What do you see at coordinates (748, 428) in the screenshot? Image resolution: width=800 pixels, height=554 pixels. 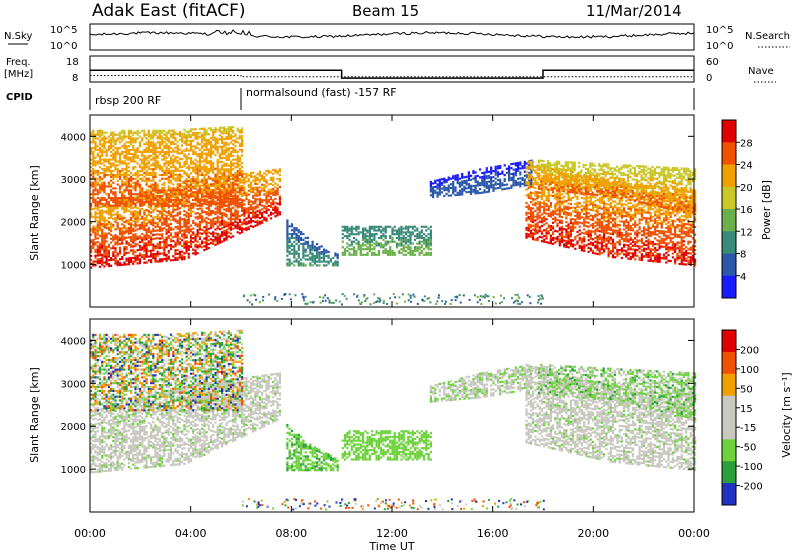 I see `colorbar-tick-label: -15` at bounding box center [748, 428].